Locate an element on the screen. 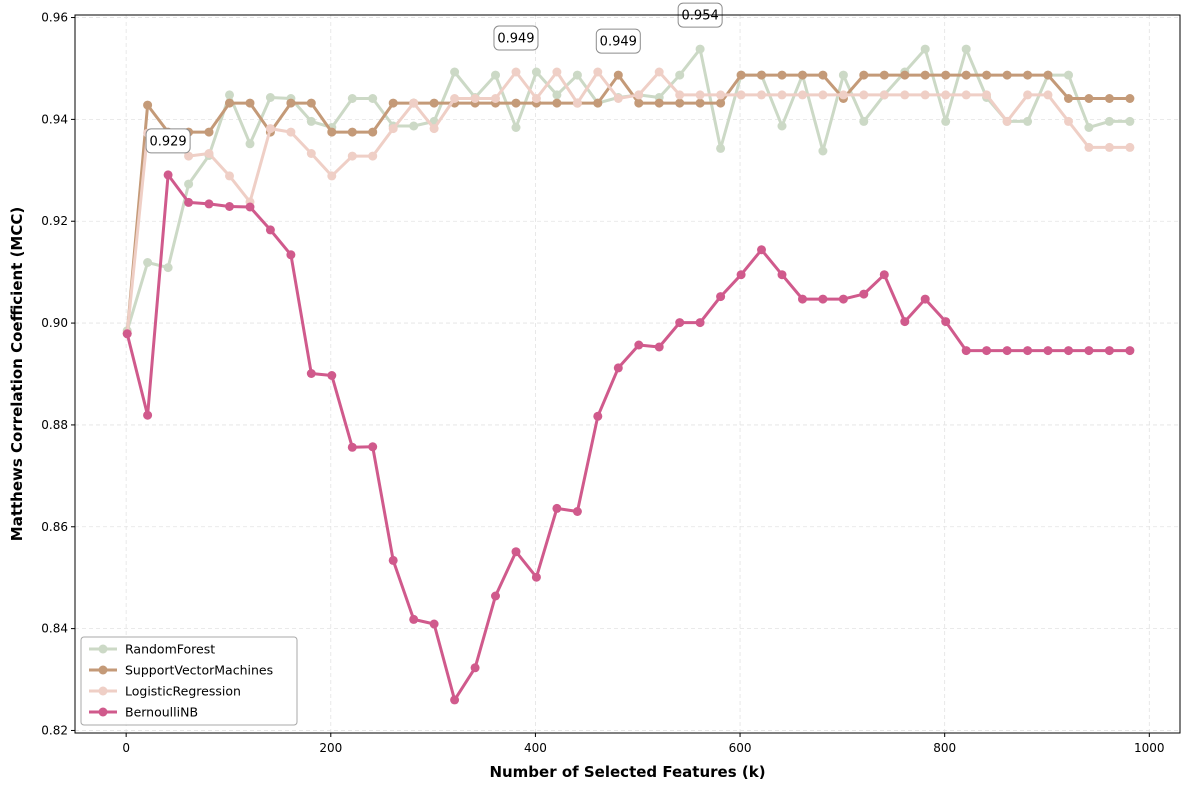 This screenshot has height=789, width=1189. y-tick-label: 0.92 is located at coordinates (54, 221).